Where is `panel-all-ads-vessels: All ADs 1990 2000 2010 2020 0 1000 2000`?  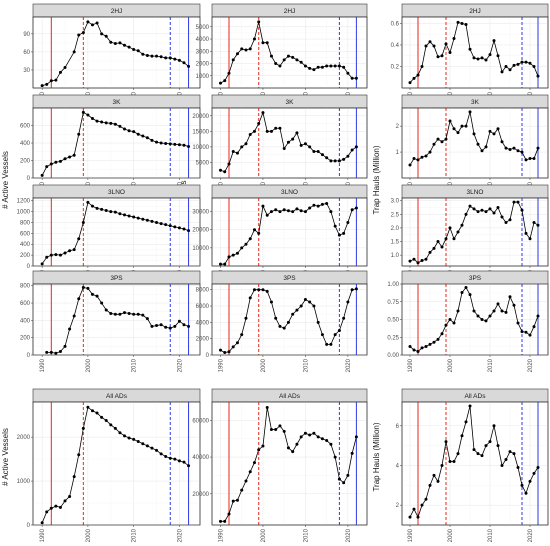 panel-all-ads-vessels: All ADs 1990 2000 2010 2020 0 1000 2000 is located at coordinates (109, 465).